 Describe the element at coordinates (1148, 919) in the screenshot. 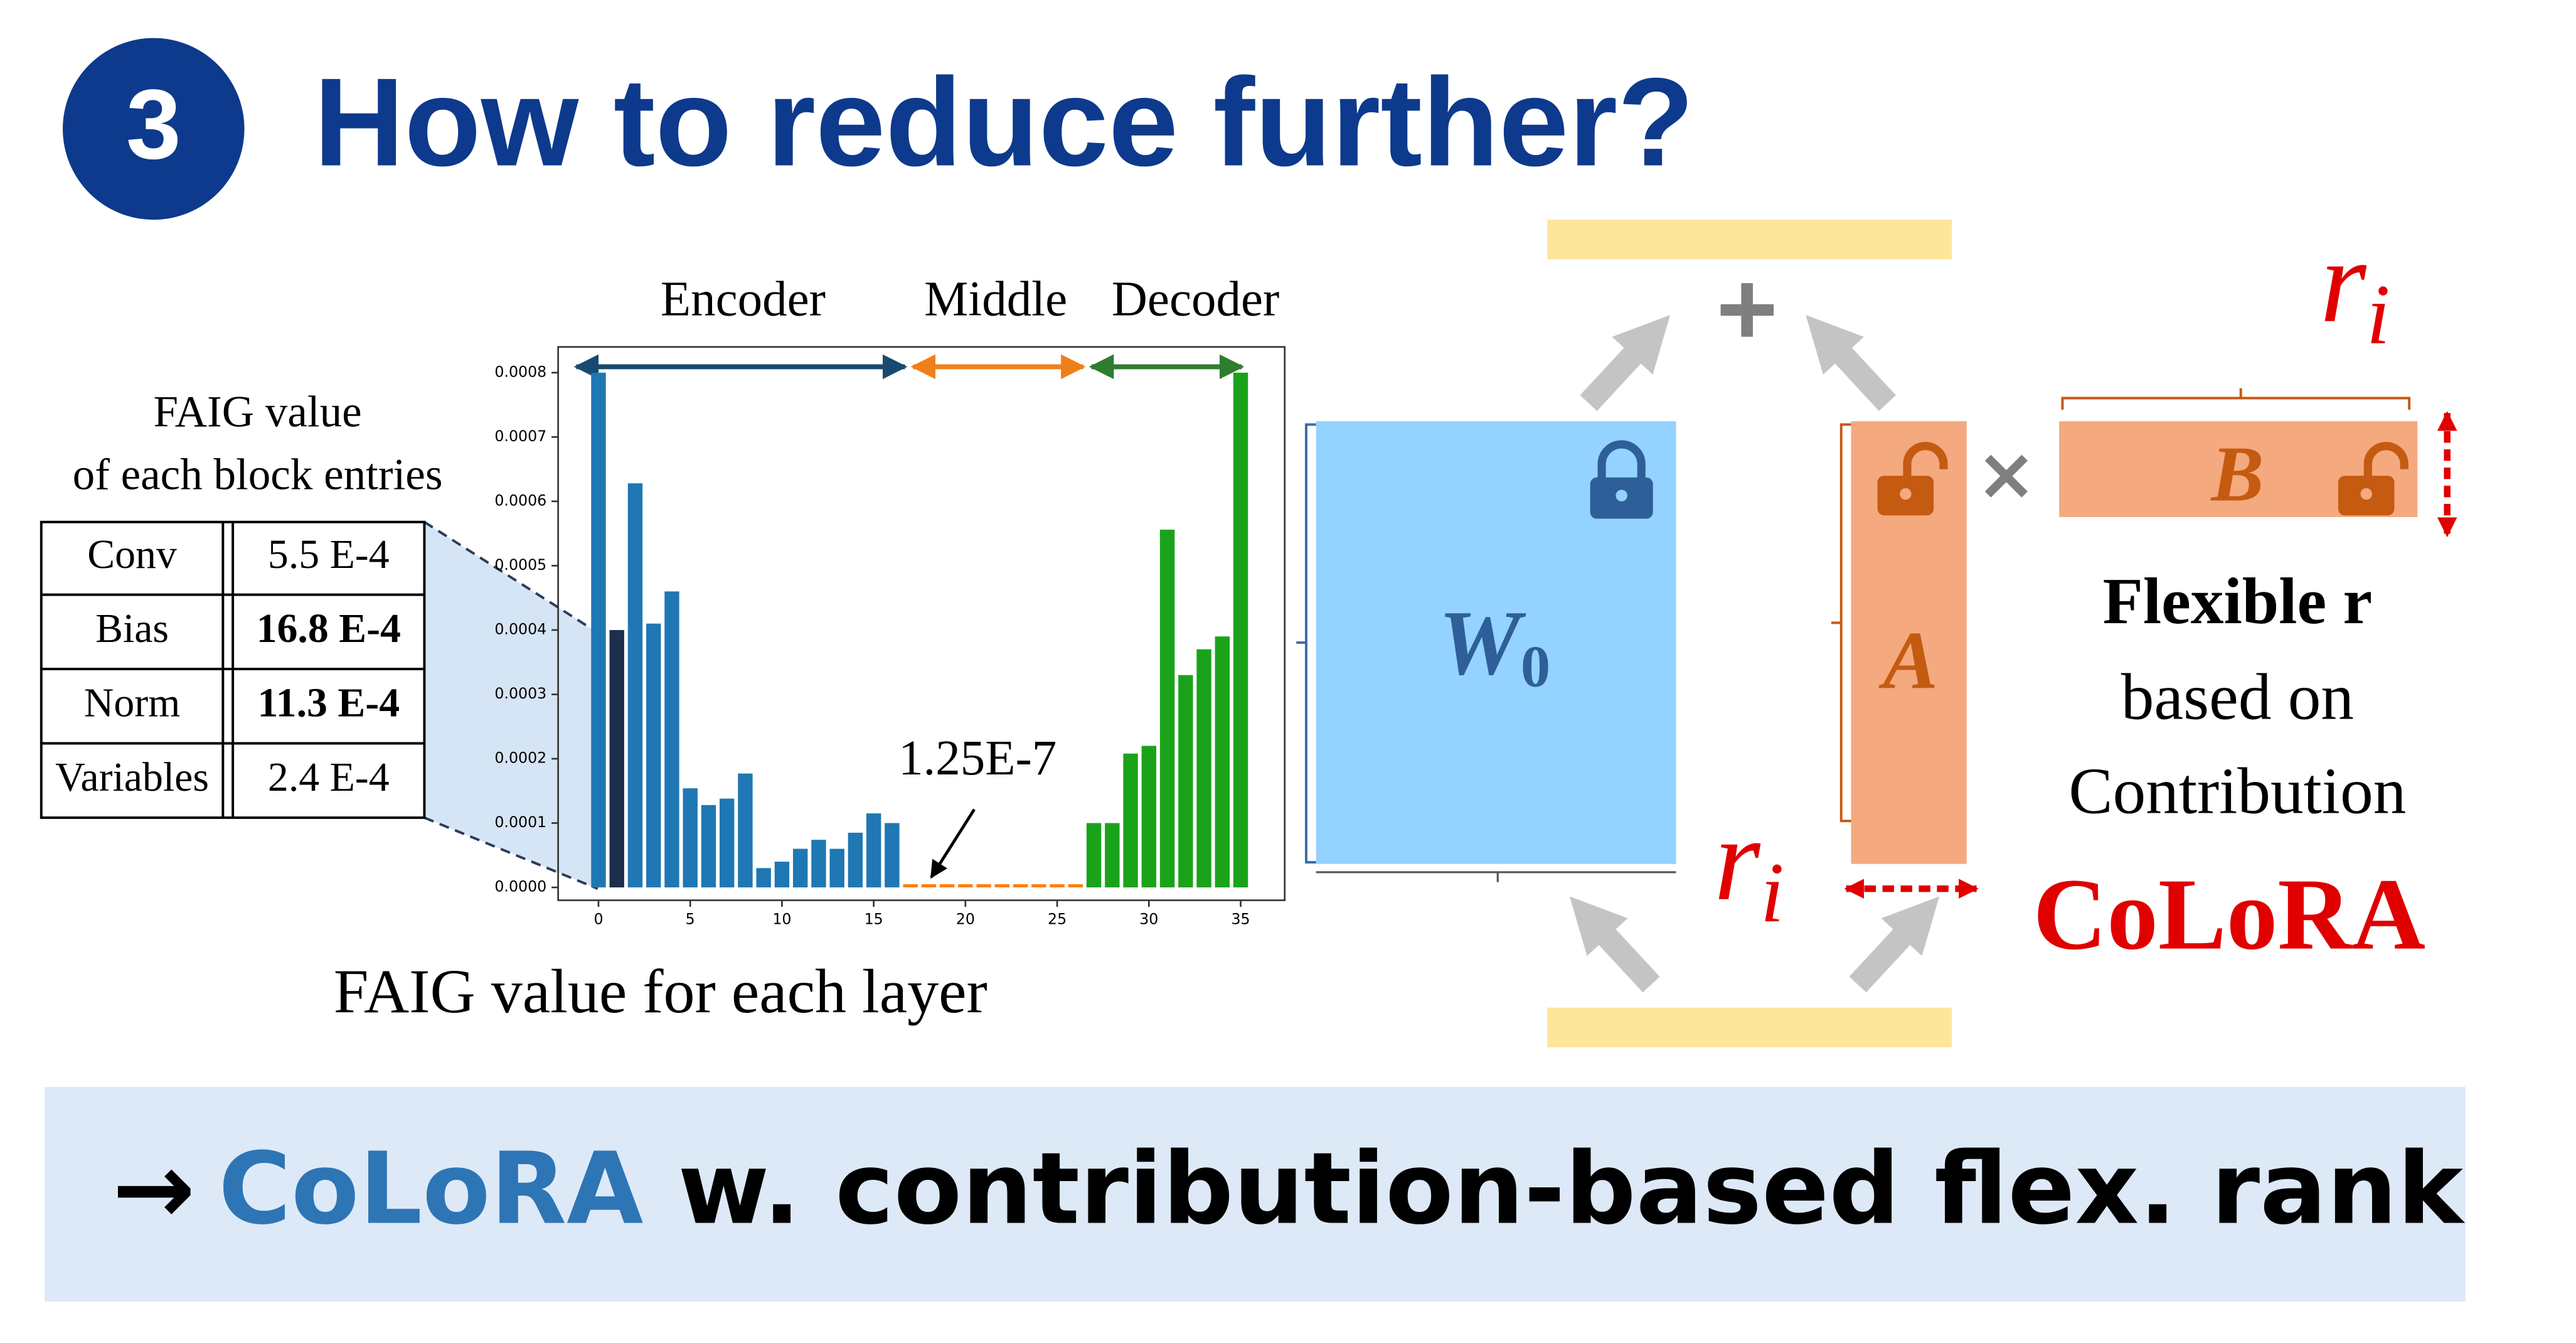

I see `x-tick-label: 30` at that location.